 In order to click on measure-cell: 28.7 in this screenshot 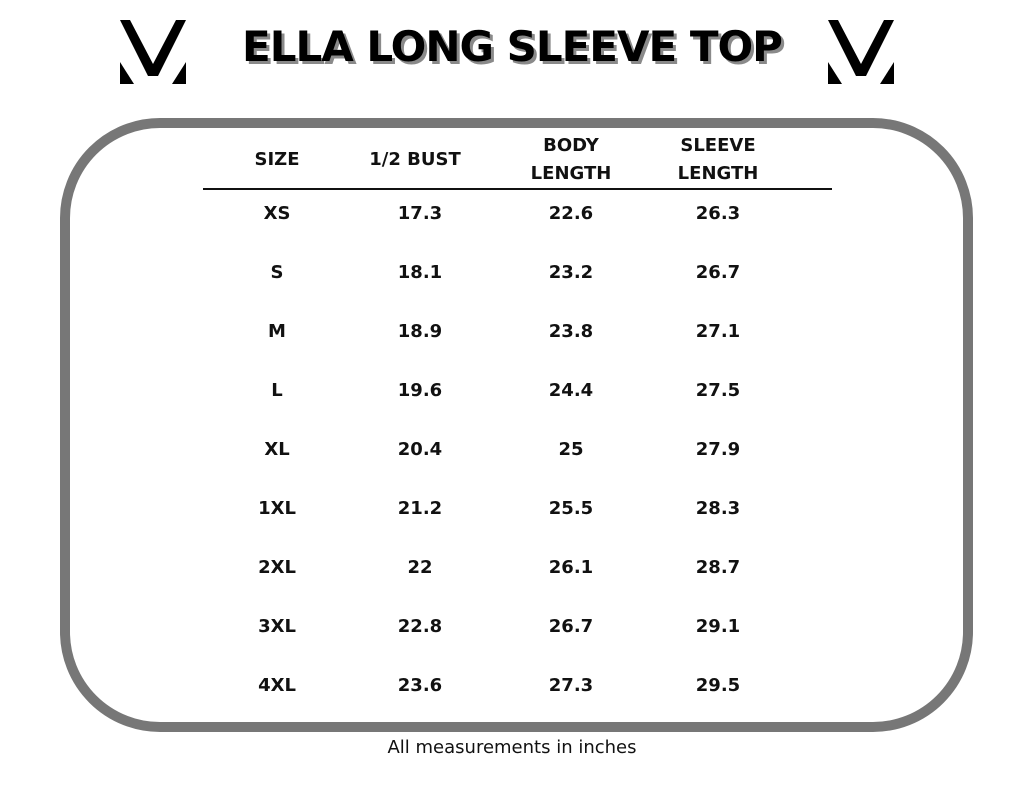, I will do `click(718, 567)`.